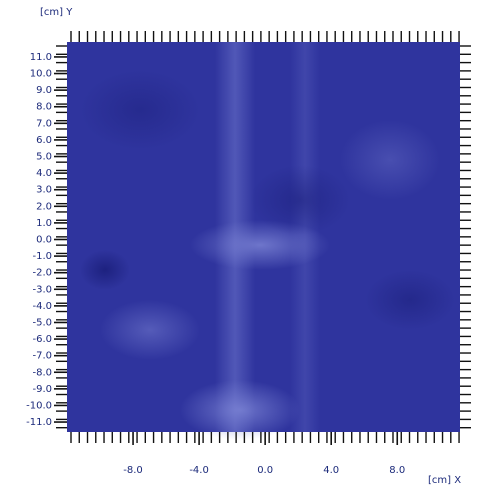 The height and width of the screenshot is (492, 484). I want to click on x-tick-label: 0.0, so click(265, 470).